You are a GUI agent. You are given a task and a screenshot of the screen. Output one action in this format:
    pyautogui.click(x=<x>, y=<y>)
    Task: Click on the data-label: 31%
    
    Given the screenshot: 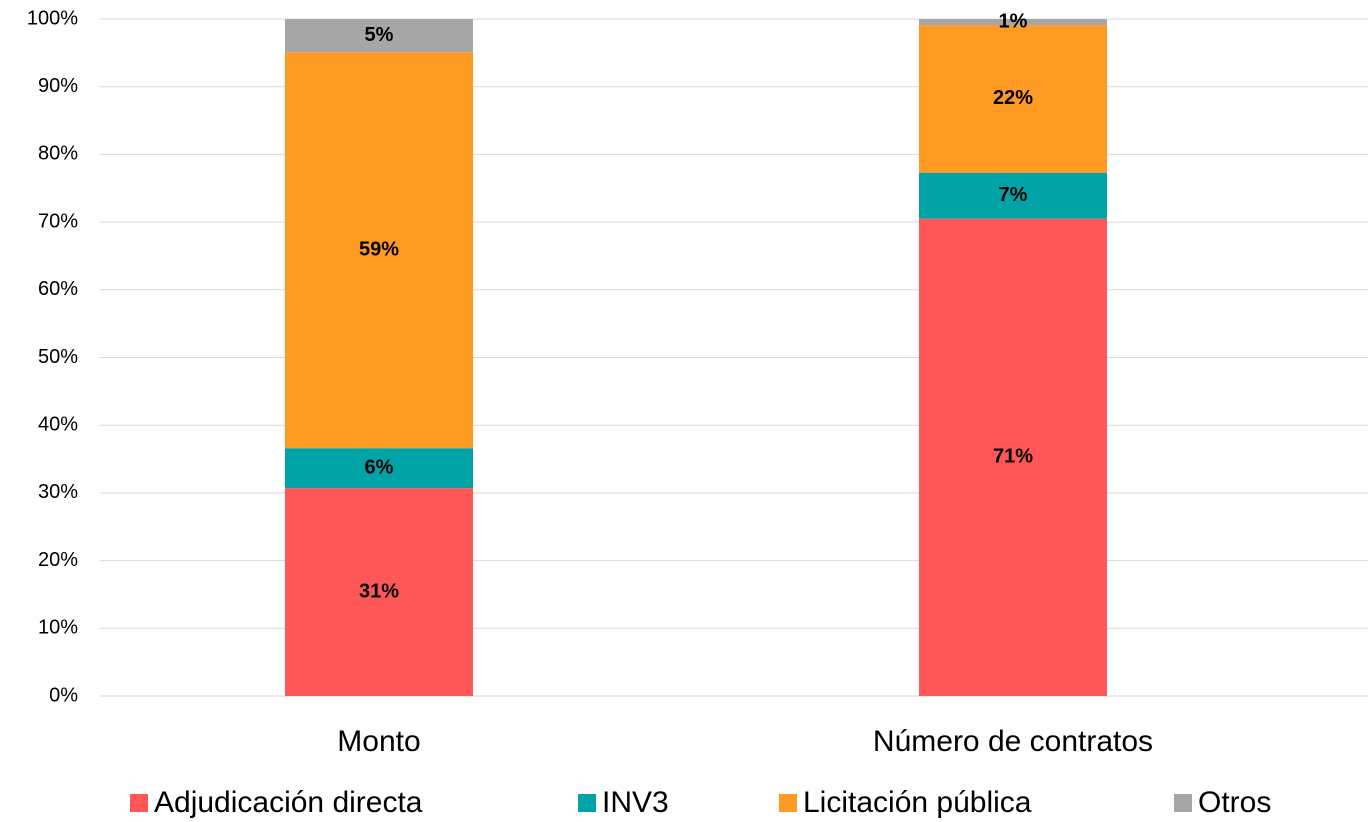 What is the action you would take?
    pyautogui.click(x=379, y=591)
    